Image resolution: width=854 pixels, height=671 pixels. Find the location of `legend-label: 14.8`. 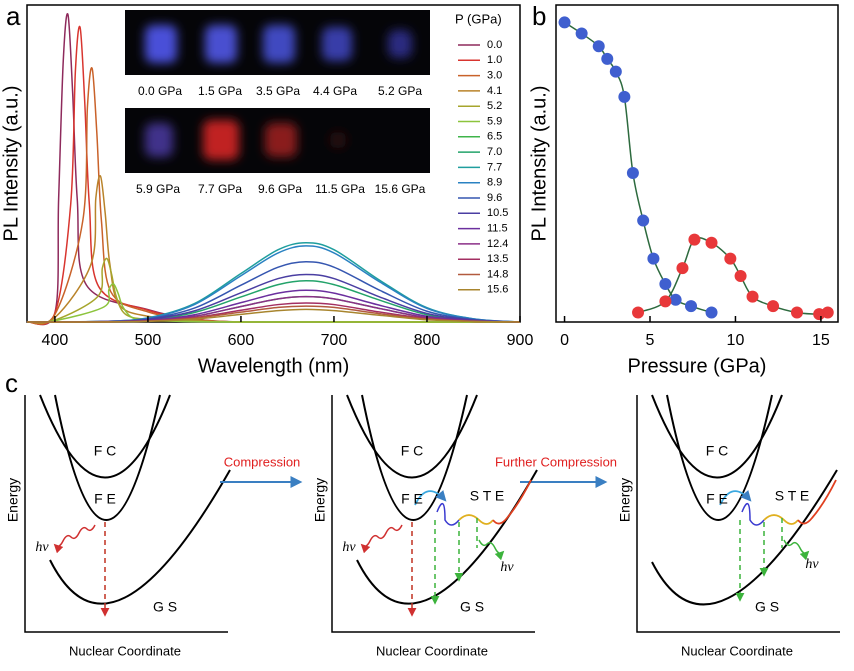

legend-label: 14.8 is located at coordinates (497, 274).